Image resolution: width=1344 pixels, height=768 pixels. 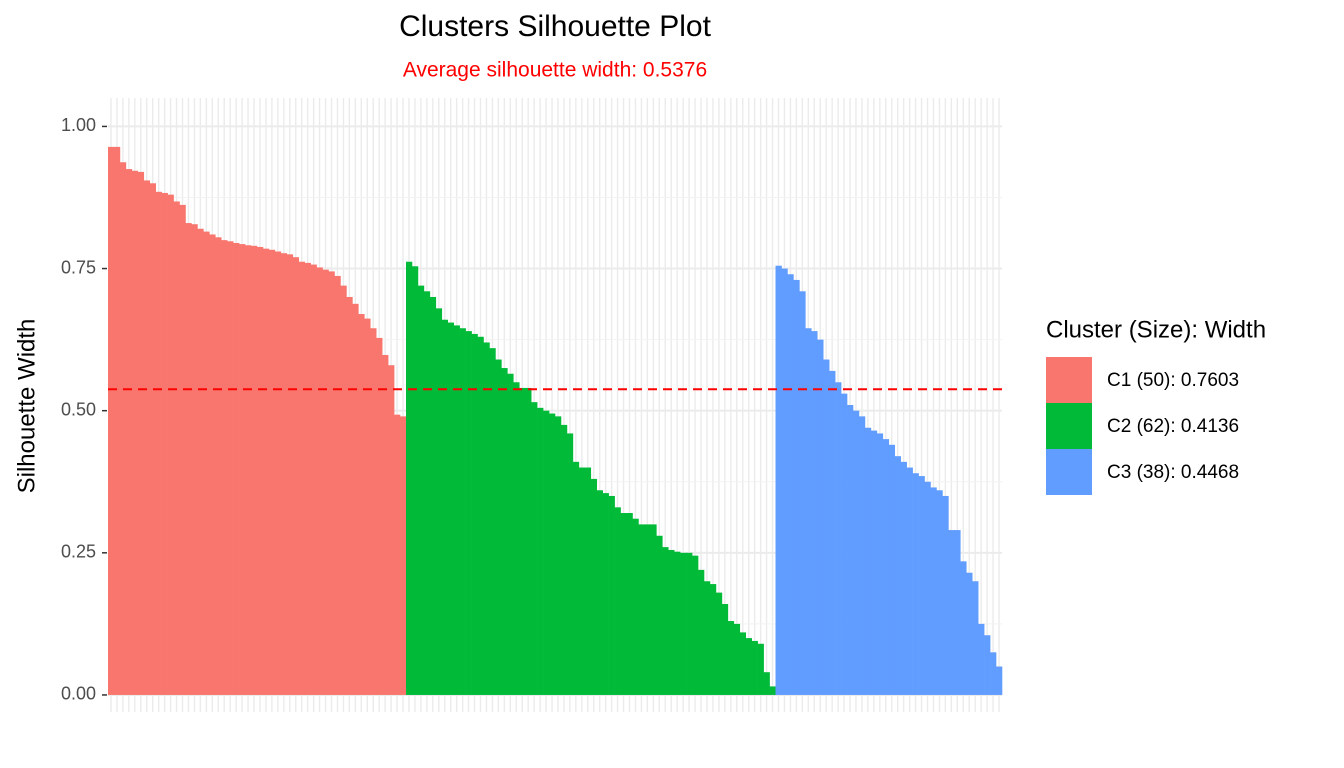 I want to click on y-tick-label: 0.25, so click(x=78, y=552).